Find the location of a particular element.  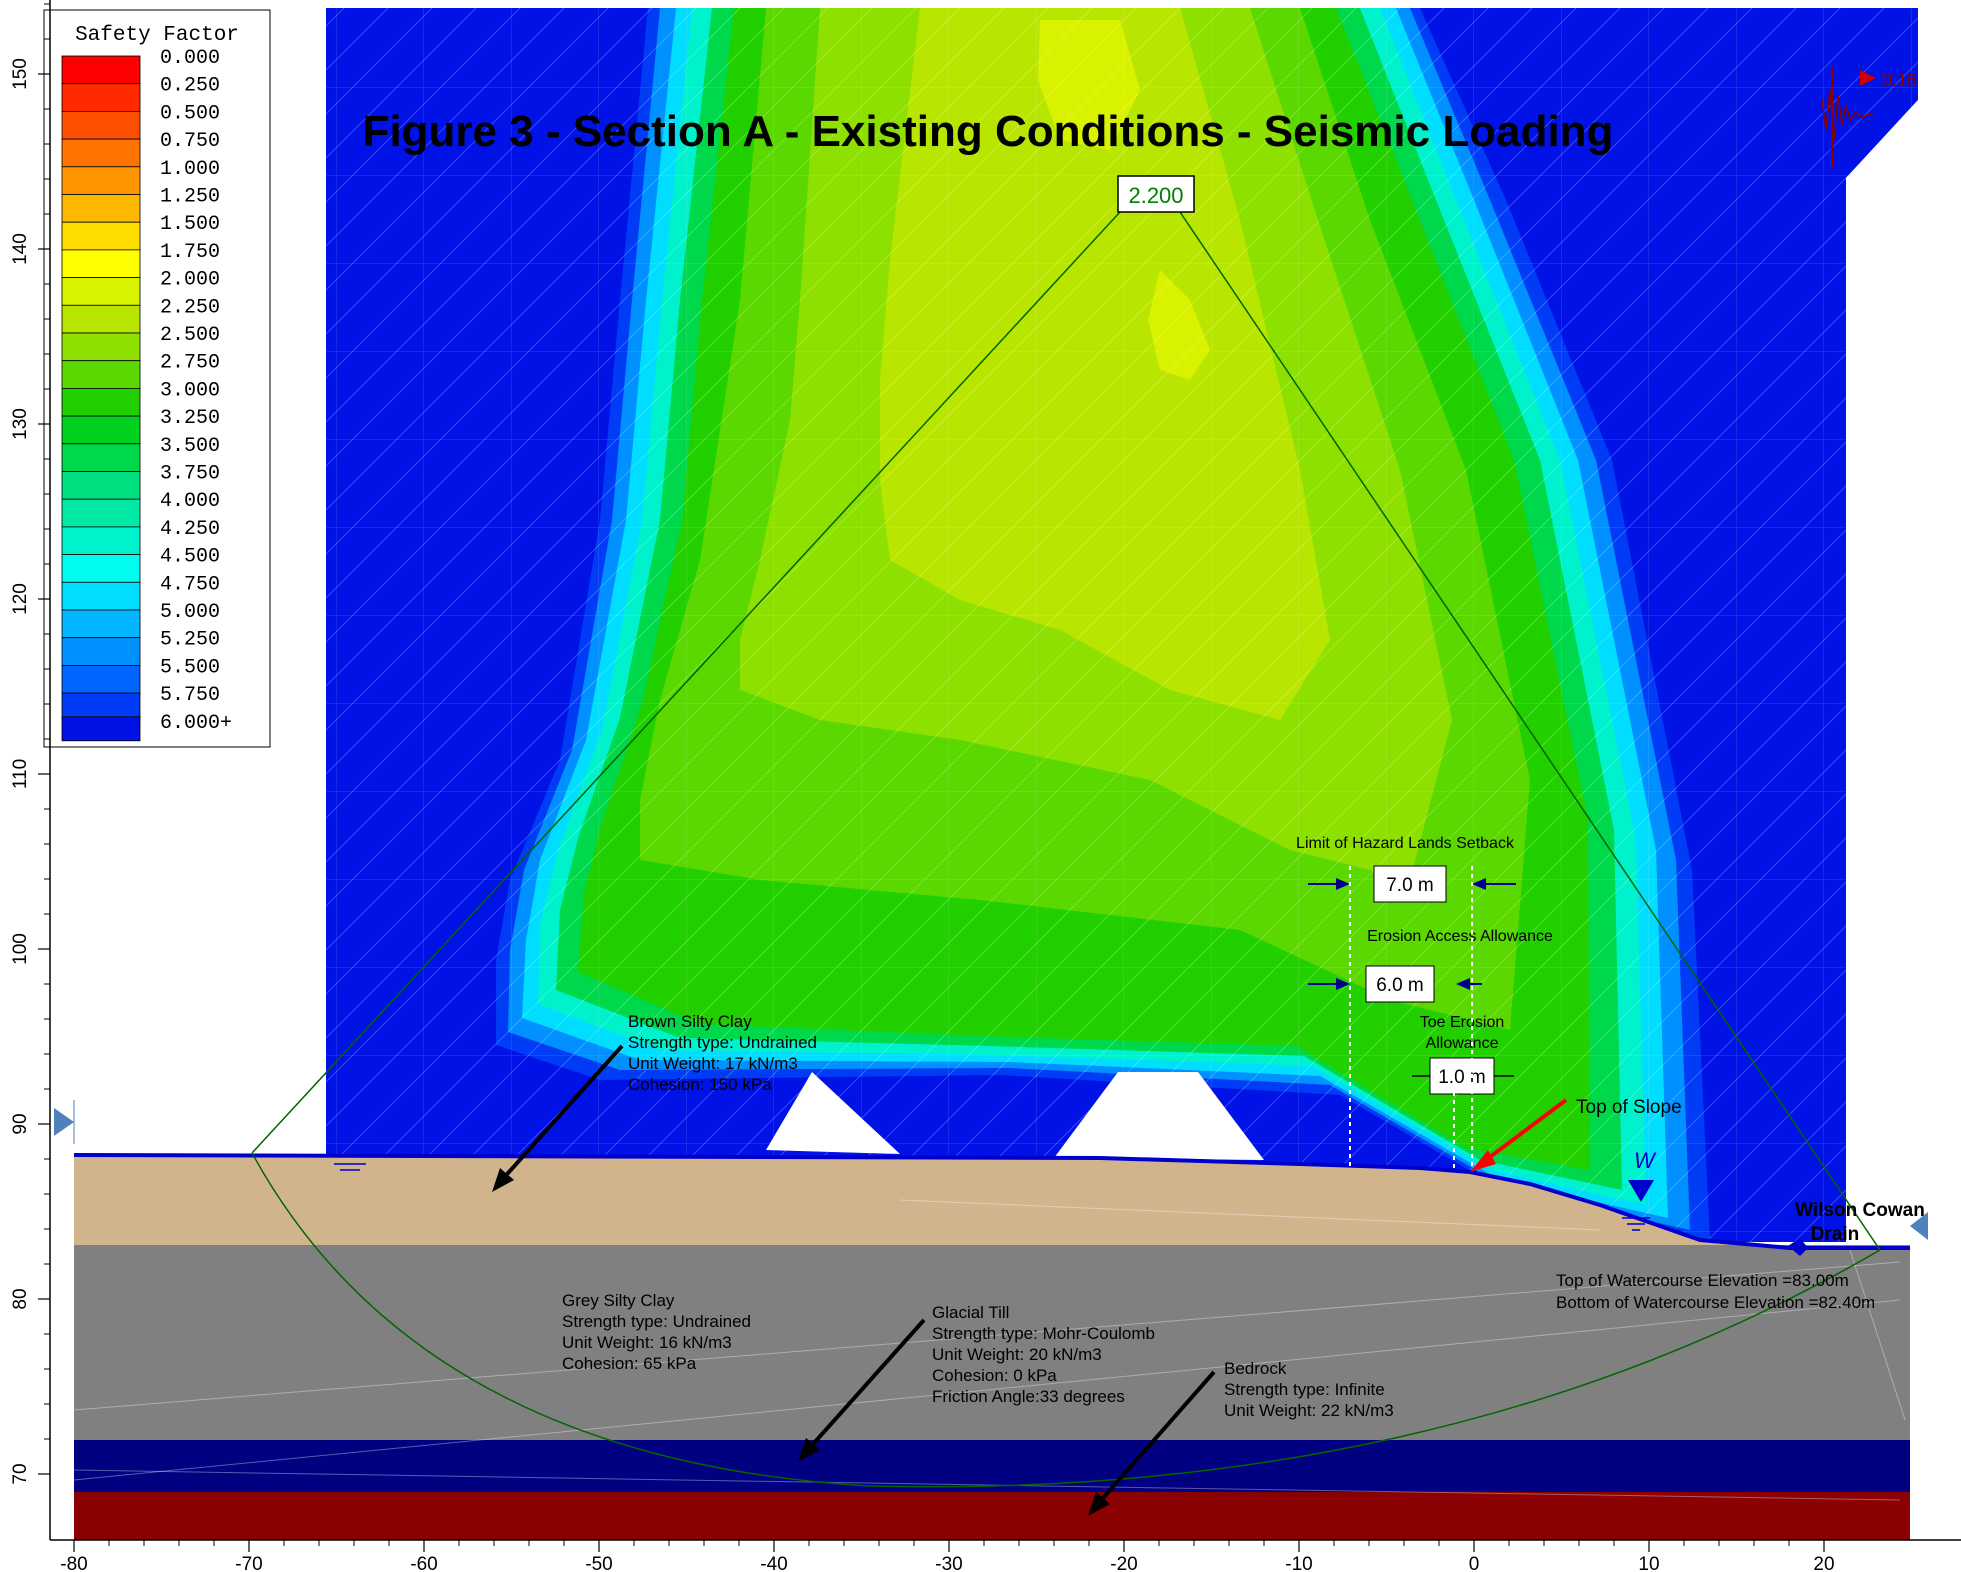

water-marker-label: W is located at coordinates (1645, 1160).